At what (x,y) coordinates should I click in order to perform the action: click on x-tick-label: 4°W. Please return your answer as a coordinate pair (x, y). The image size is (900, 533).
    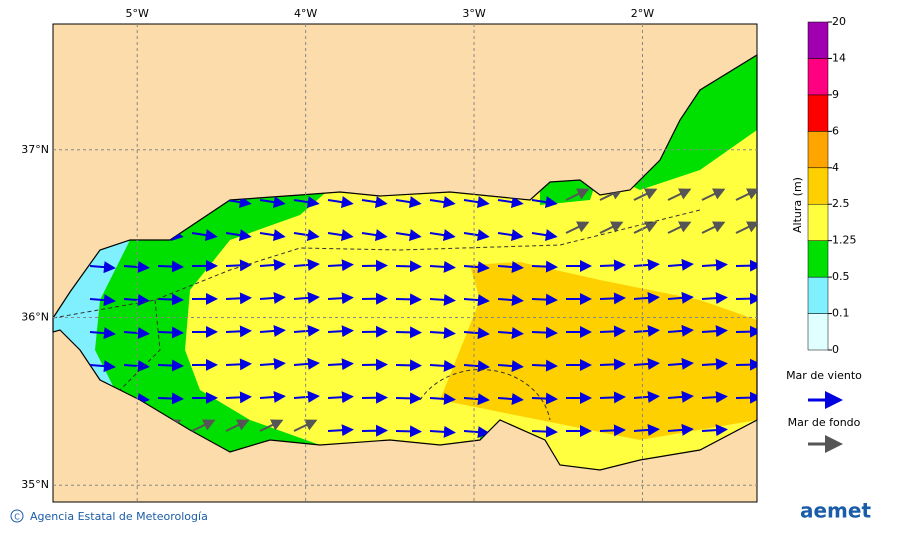
    Looking at the image, I should click on (305, 13).